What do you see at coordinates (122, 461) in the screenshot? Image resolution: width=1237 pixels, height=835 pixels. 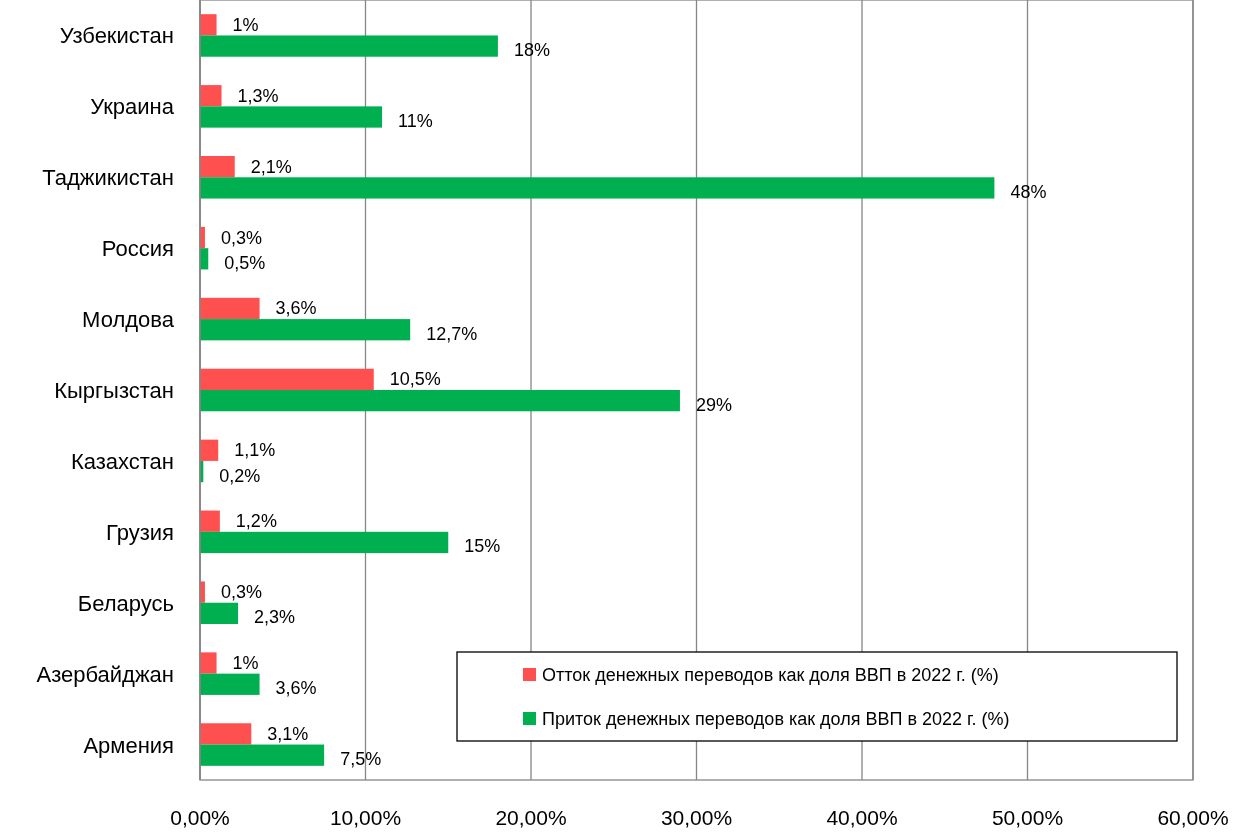 I see `y-tick-label: Казахстан` at bounding box center [122, 461].